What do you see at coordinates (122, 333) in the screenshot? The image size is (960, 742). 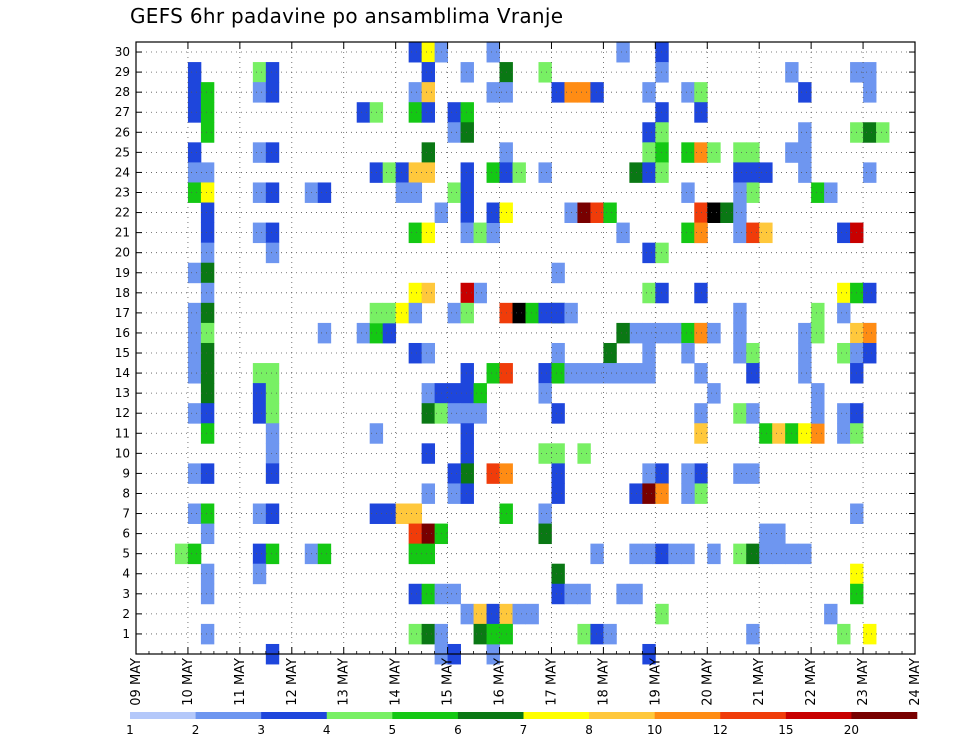 I see `y-tick-label: 16` at bounding box center [122, 333].